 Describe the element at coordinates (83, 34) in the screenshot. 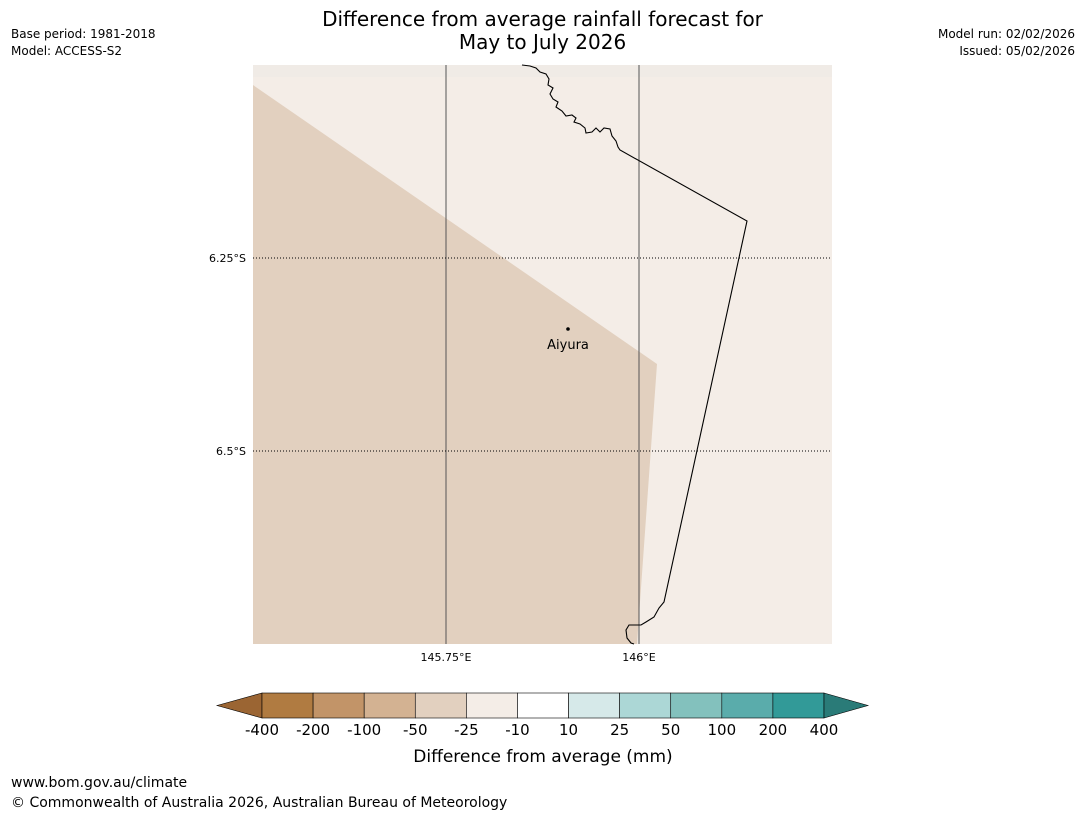

I see `base-period-text: Base period: 1981-2018` at that location.